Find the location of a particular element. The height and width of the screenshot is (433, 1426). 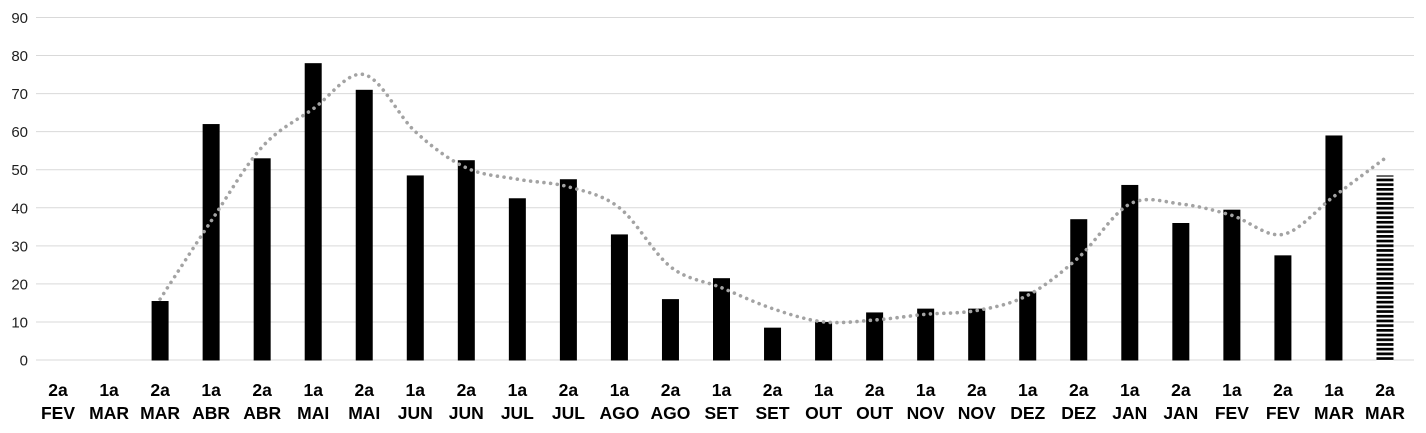

bar-2a-MAI is located at coordinates (364, 225).